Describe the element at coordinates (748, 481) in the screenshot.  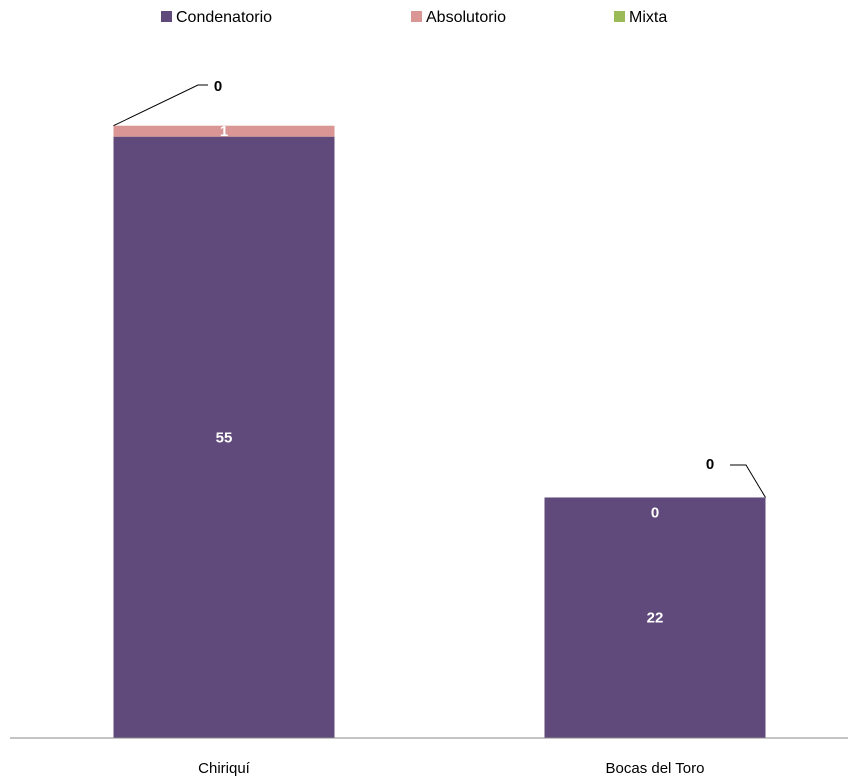
I see `leader-line-mixta-bocas-del-toro` at that location.